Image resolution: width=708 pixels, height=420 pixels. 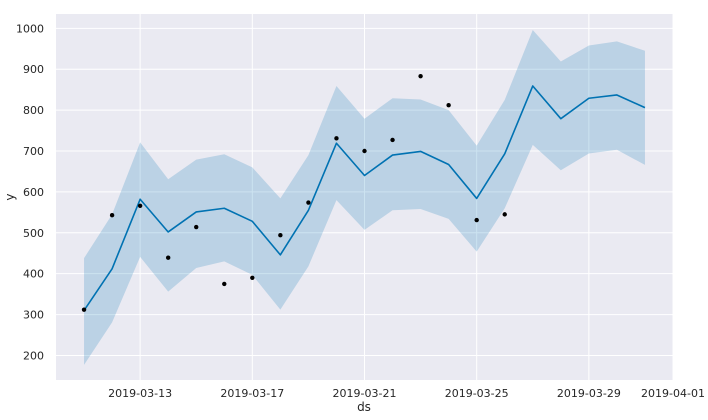 I want to click on y-tick-label: 1000, so click(x=30, y=28).